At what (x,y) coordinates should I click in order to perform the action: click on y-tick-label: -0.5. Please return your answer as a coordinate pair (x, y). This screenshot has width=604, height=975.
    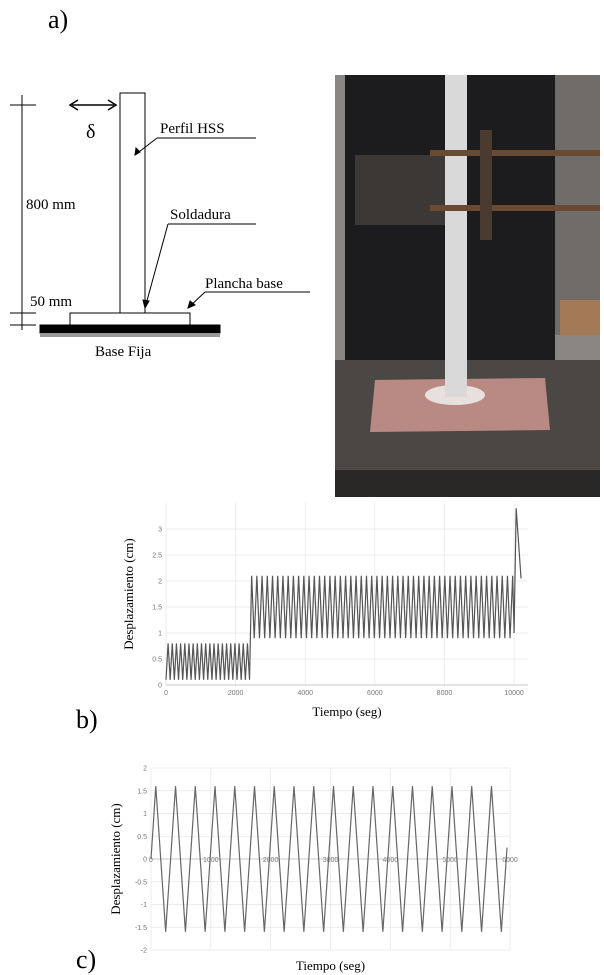
    Looking at the image, I should click on (141, 882).